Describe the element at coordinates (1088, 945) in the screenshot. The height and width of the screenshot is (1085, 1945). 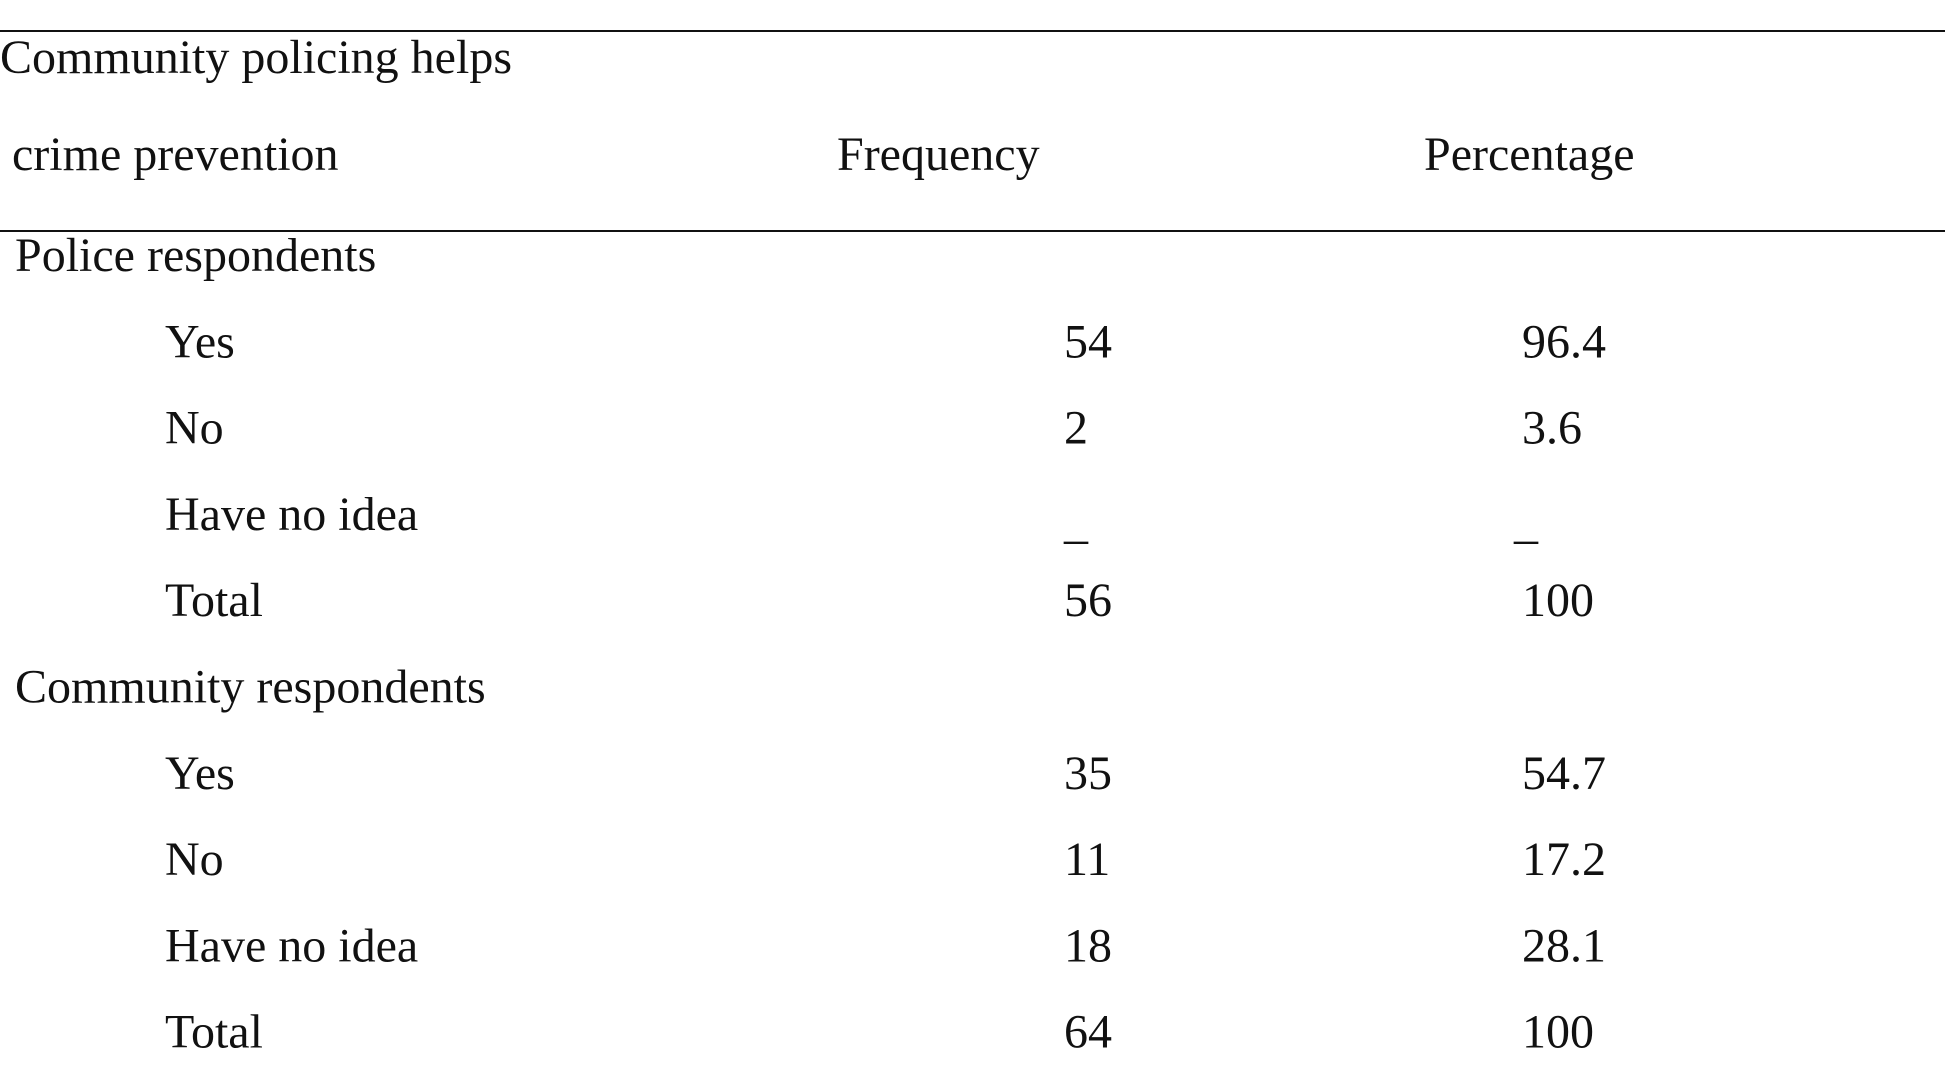
I see `frequency: 18` at that location.